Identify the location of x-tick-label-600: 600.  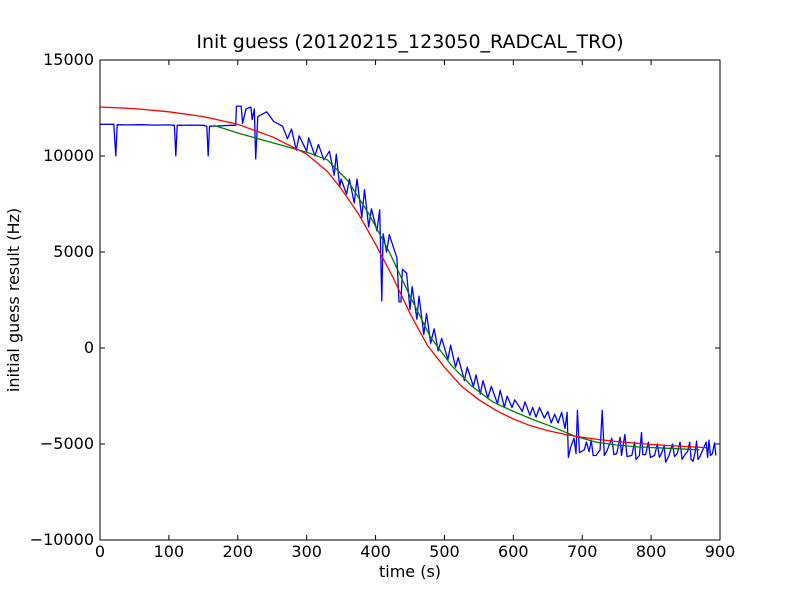
(513, 551).